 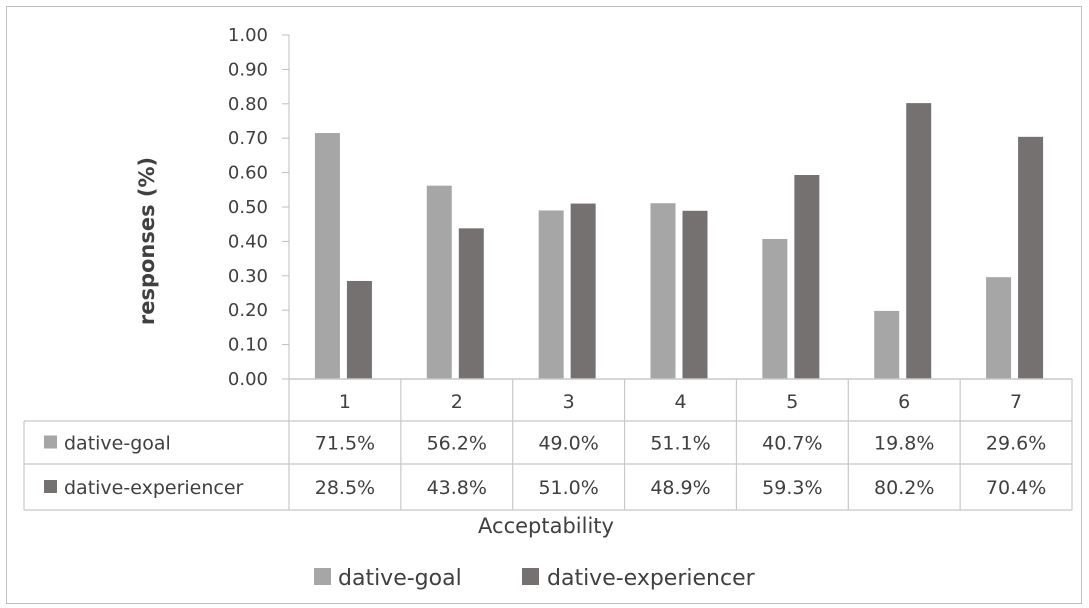 What do you see at coordinates (904, 488) in the screenshot?
I see `data-label: 80.2%` at bounding box center [904, 488].